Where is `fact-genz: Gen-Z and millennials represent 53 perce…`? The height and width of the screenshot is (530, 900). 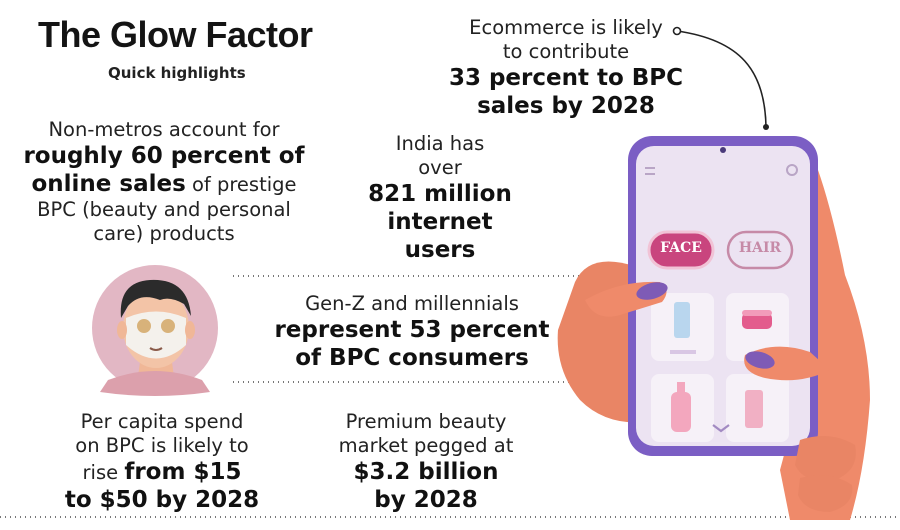
fact-genz: Gen-Z and millennials represent 53 perce… is located at coordinates (412, 332).